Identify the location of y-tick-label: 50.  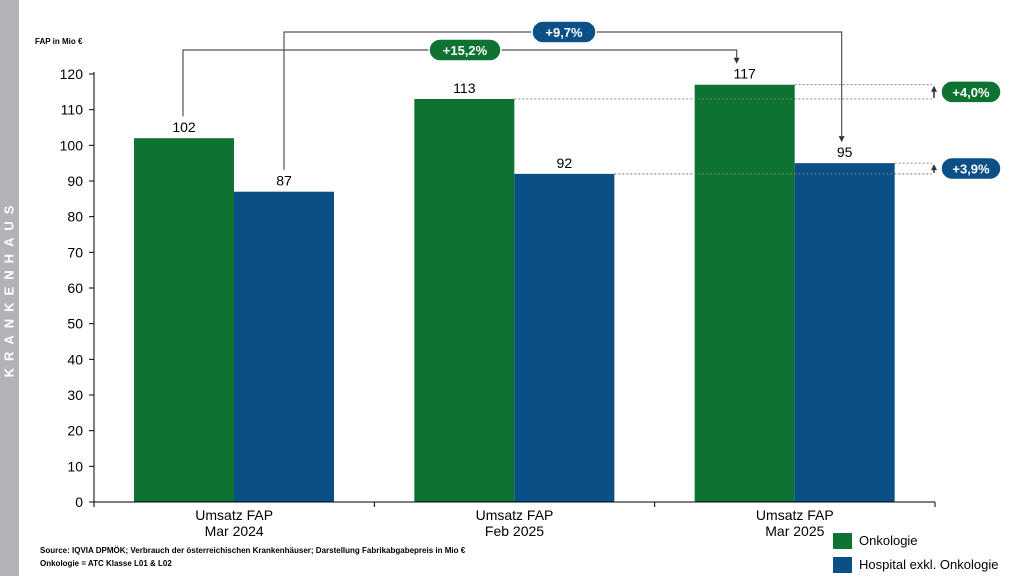
(75, 324).